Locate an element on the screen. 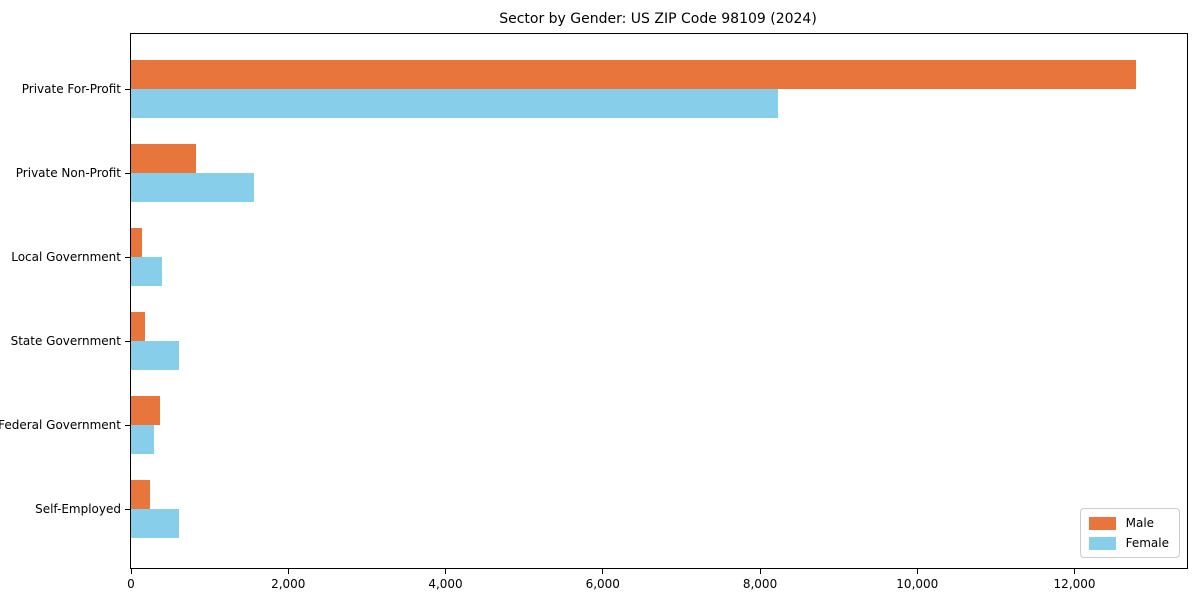 Image resolution: width=1200 pixels, height=600 pixels. x-tick-2000 is located at coordinates (288, 571).